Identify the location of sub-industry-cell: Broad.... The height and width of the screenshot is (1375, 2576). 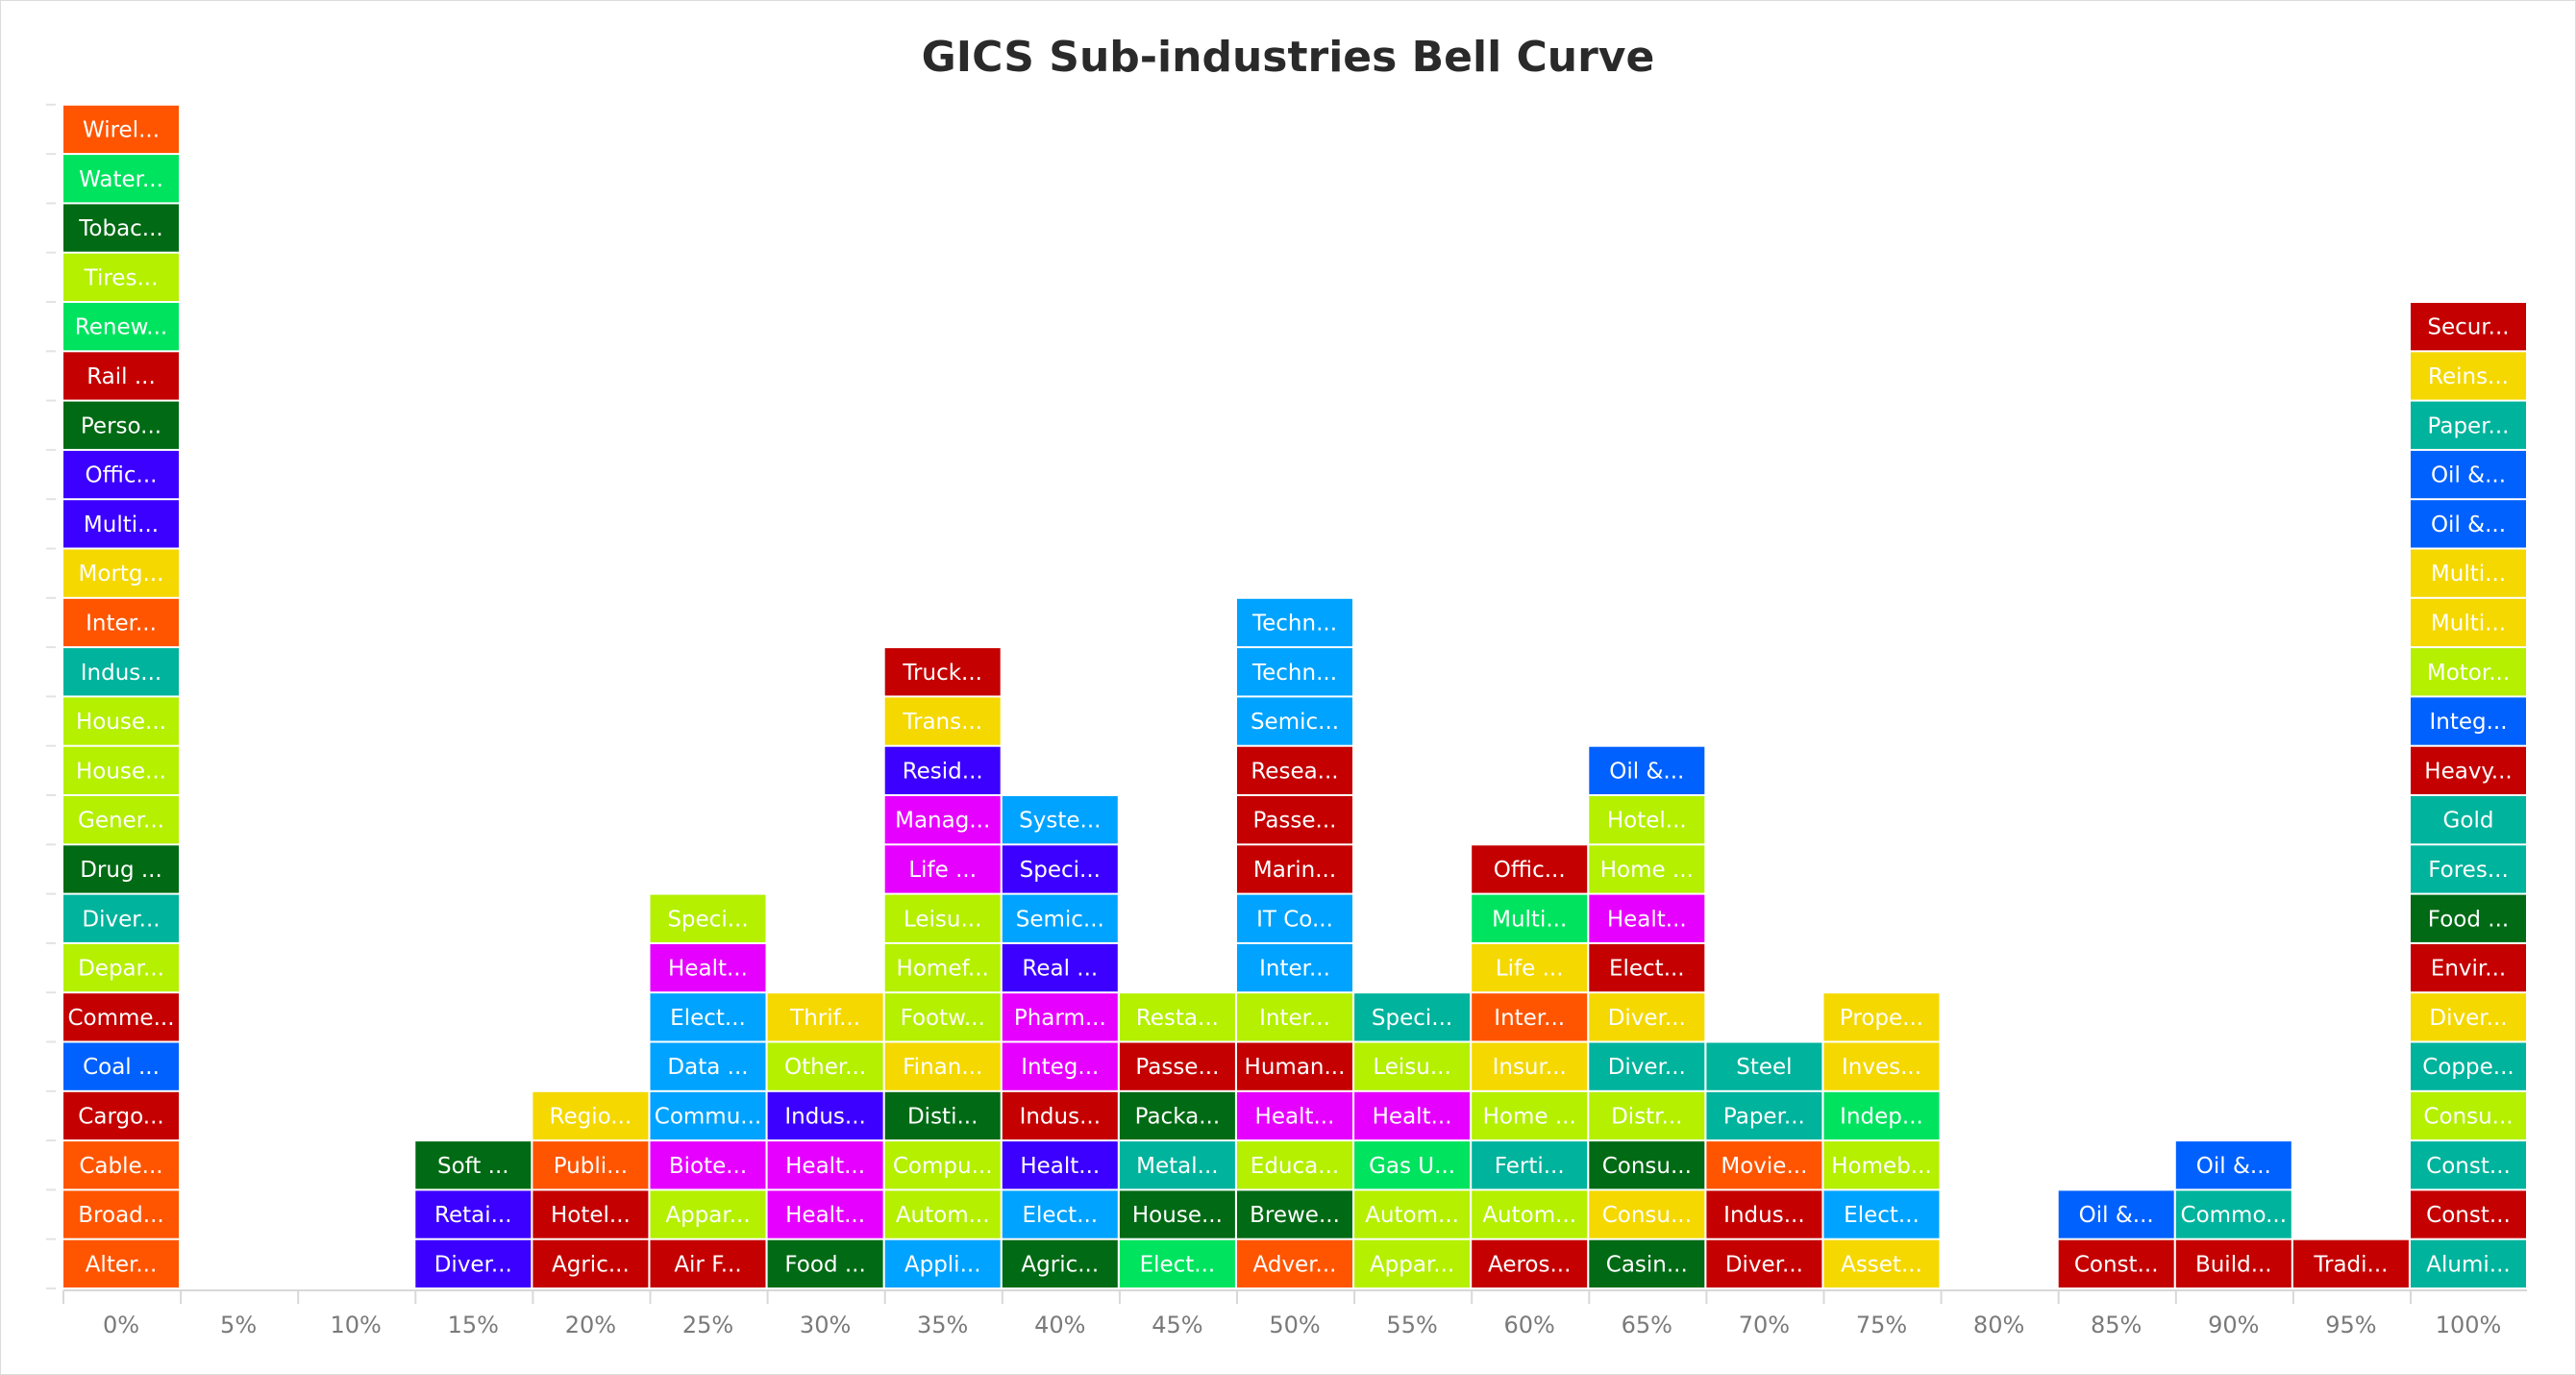
(121, 1214).